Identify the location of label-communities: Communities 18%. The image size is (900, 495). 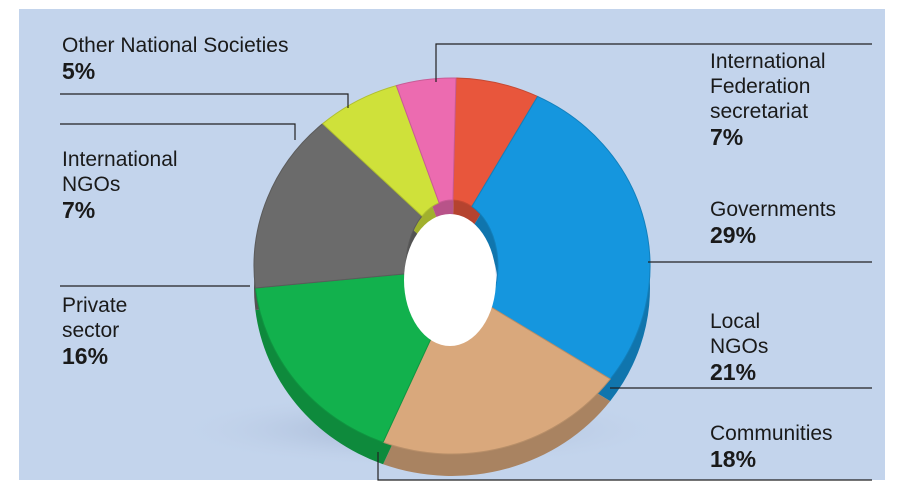
(771, 447).